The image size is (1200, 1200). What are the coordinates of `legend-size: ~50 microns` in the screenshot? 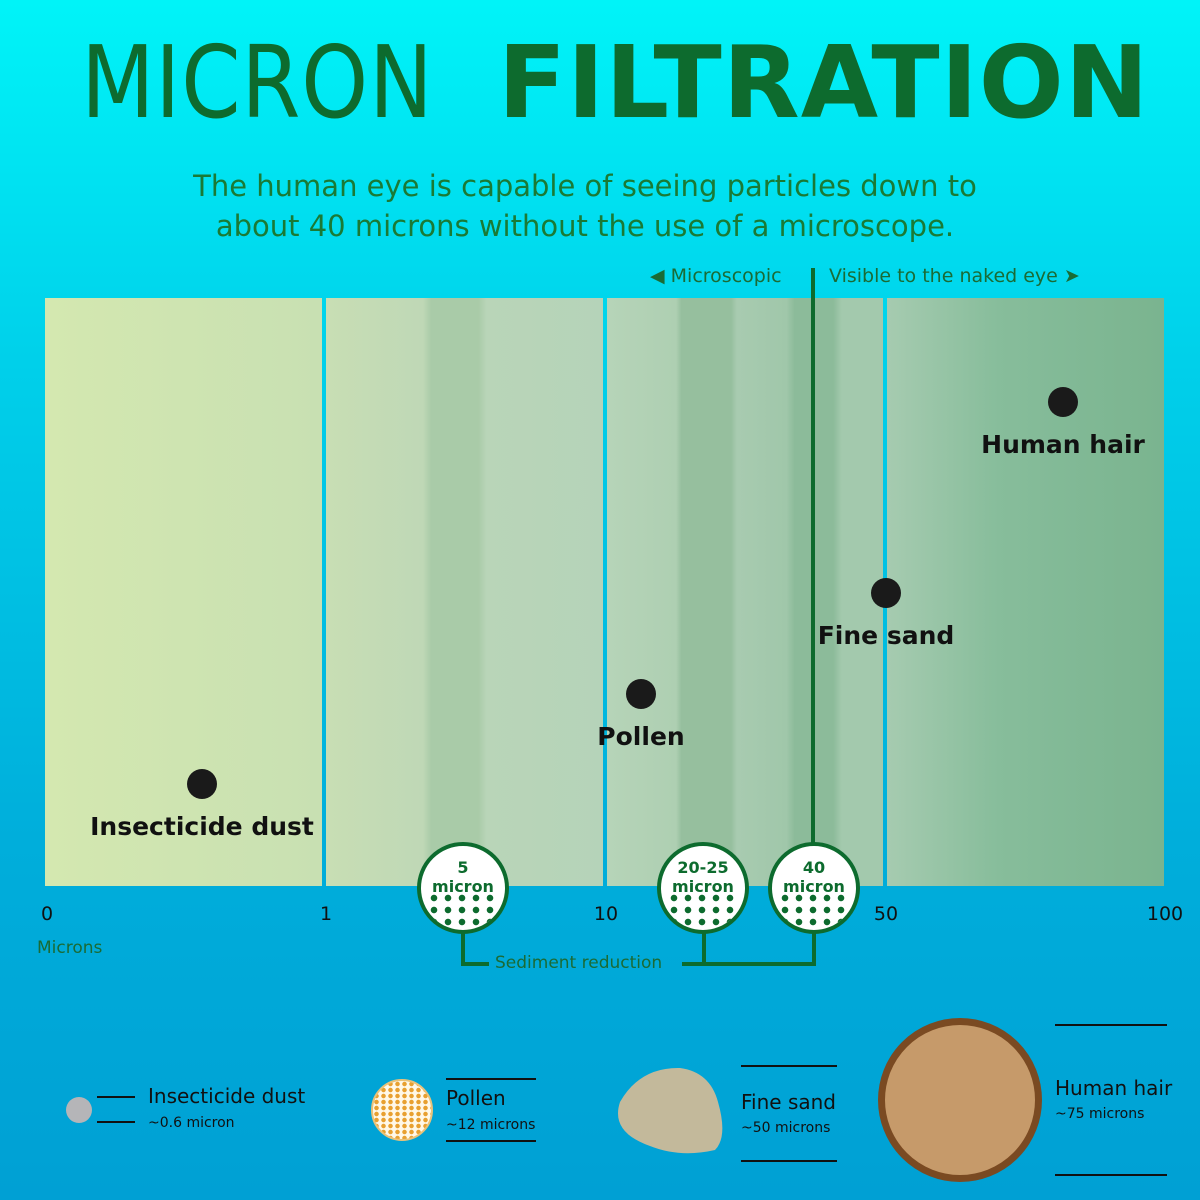 It's located at (786, 1128).